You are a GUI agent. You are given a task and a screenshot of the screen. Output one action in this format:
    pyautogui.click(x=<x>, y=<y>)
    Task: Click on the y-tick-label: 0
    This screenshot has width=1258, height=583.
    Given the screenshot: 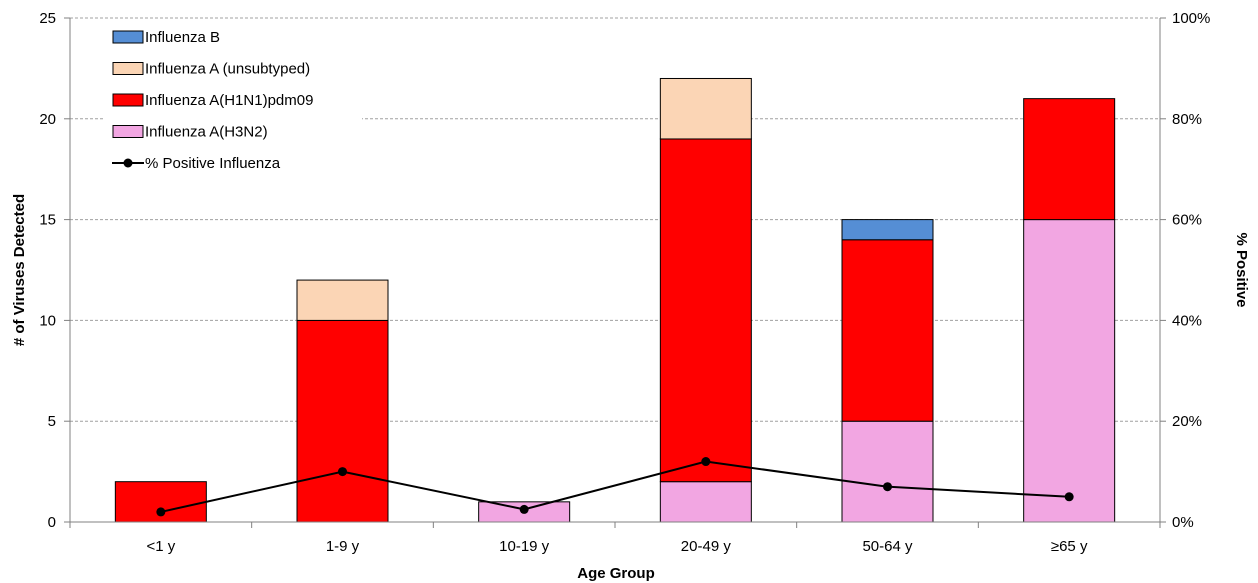 What is the action you would take?
    pyautogui.click(x=52, y=522)
    